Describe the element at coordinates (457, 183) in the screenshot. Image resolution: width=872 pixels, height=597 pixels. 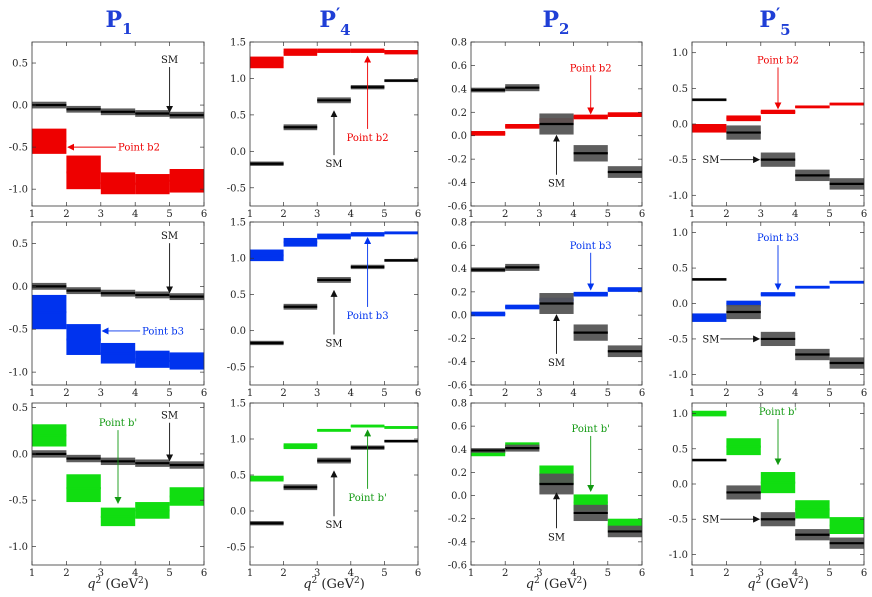
I see `y-tick-label: -0.4` at that location.